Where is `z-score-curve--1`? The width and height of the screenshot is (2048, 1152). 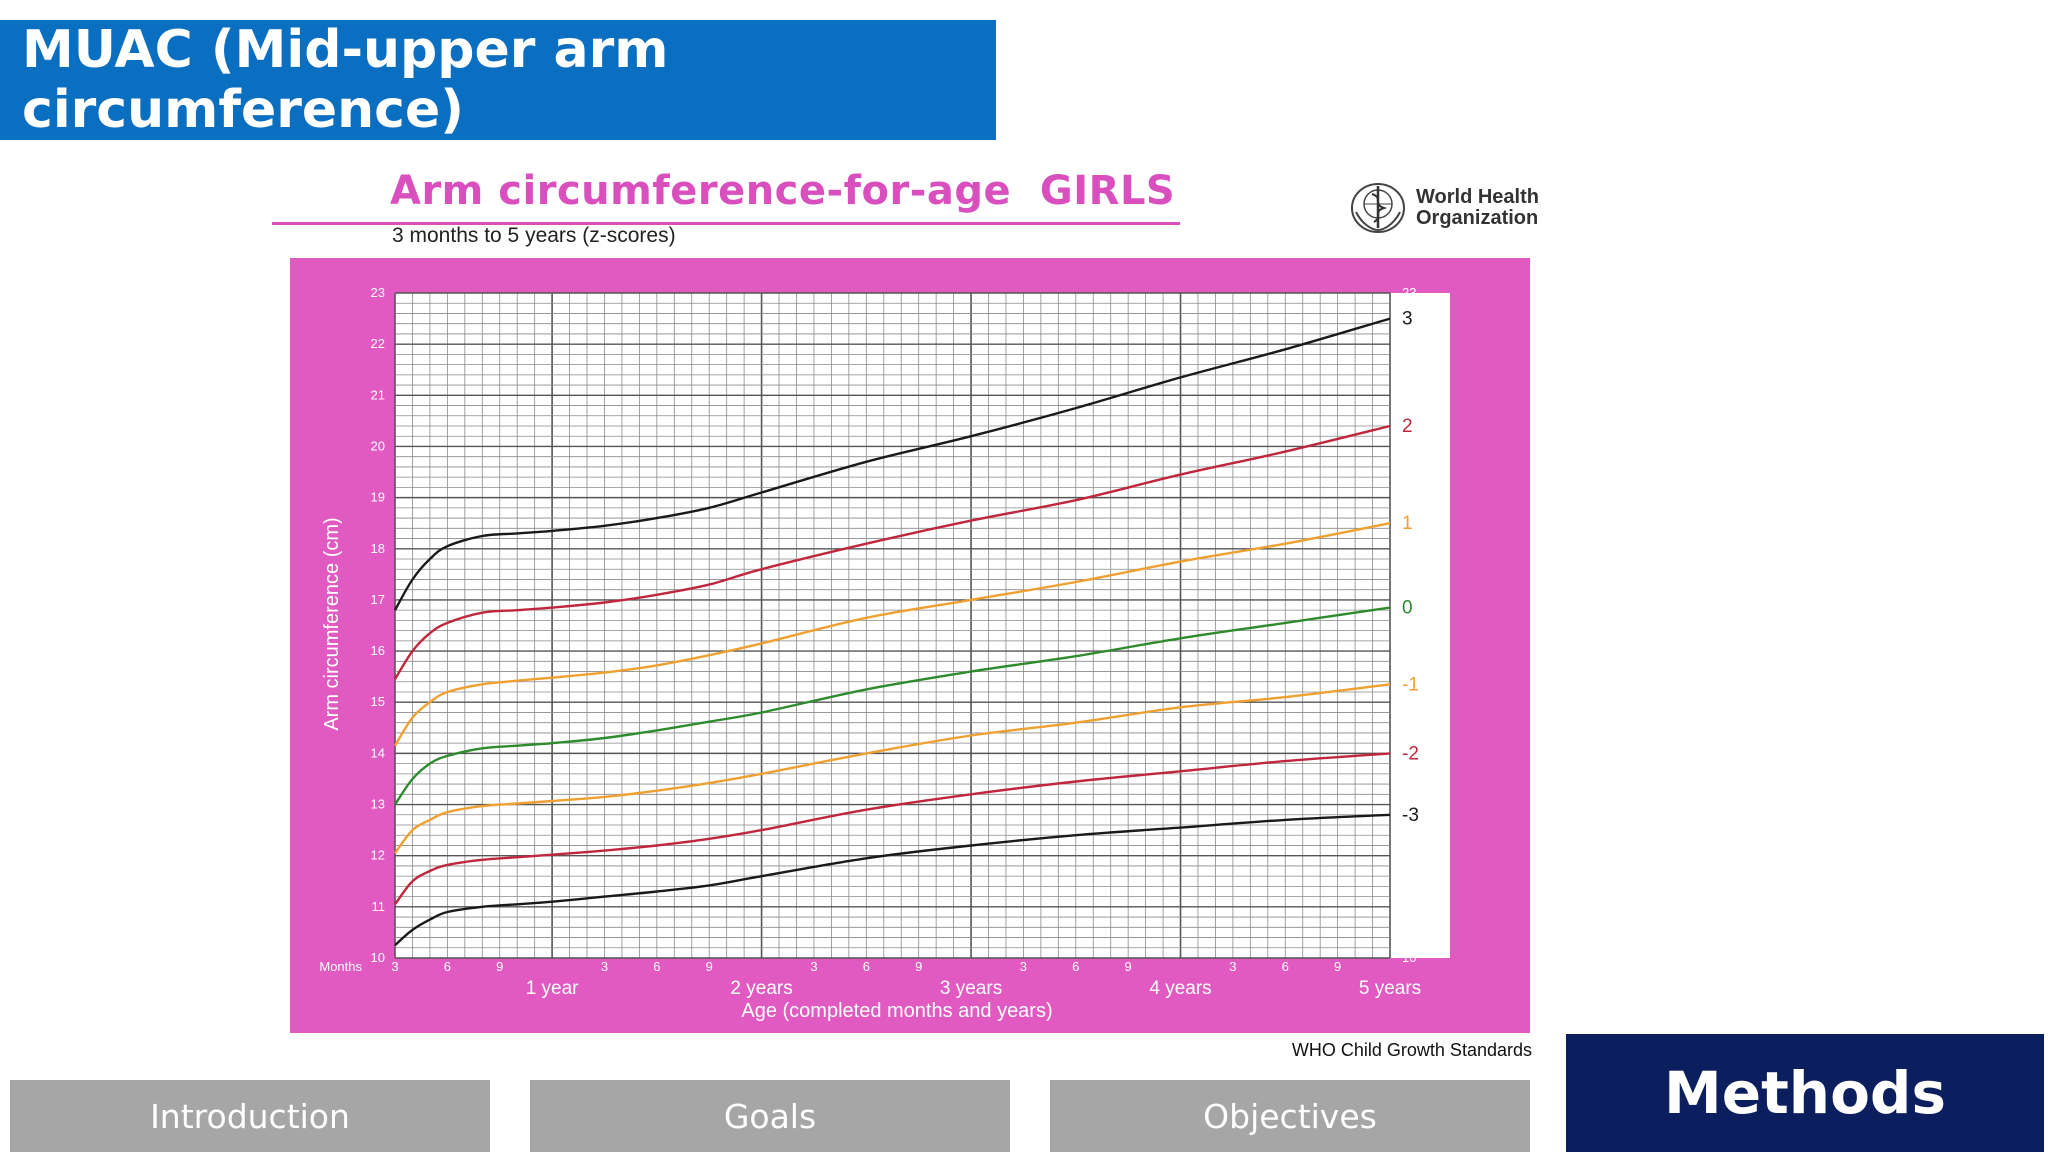
z-score-curve--1 is located at coordinates (892, 768).